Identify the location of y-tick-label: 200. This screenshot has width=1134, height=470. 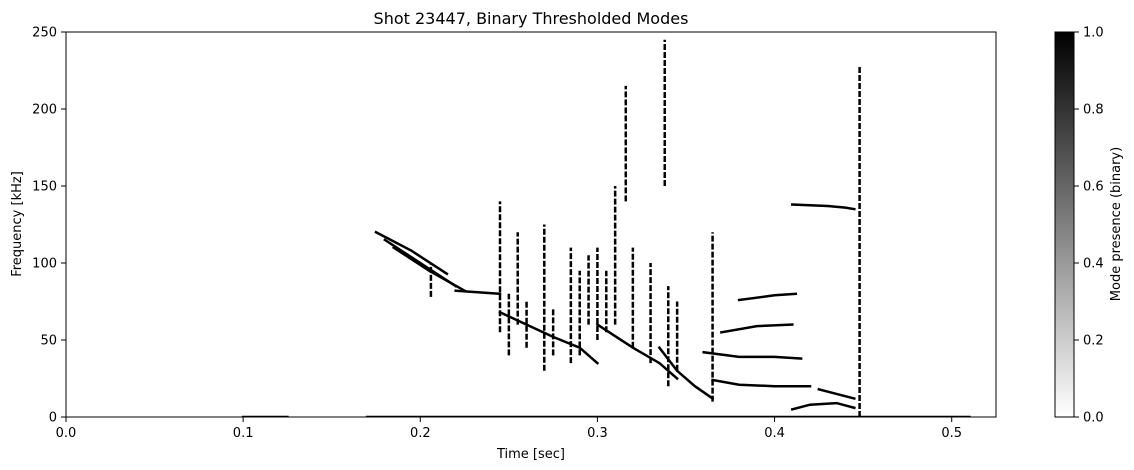
(44, 110).